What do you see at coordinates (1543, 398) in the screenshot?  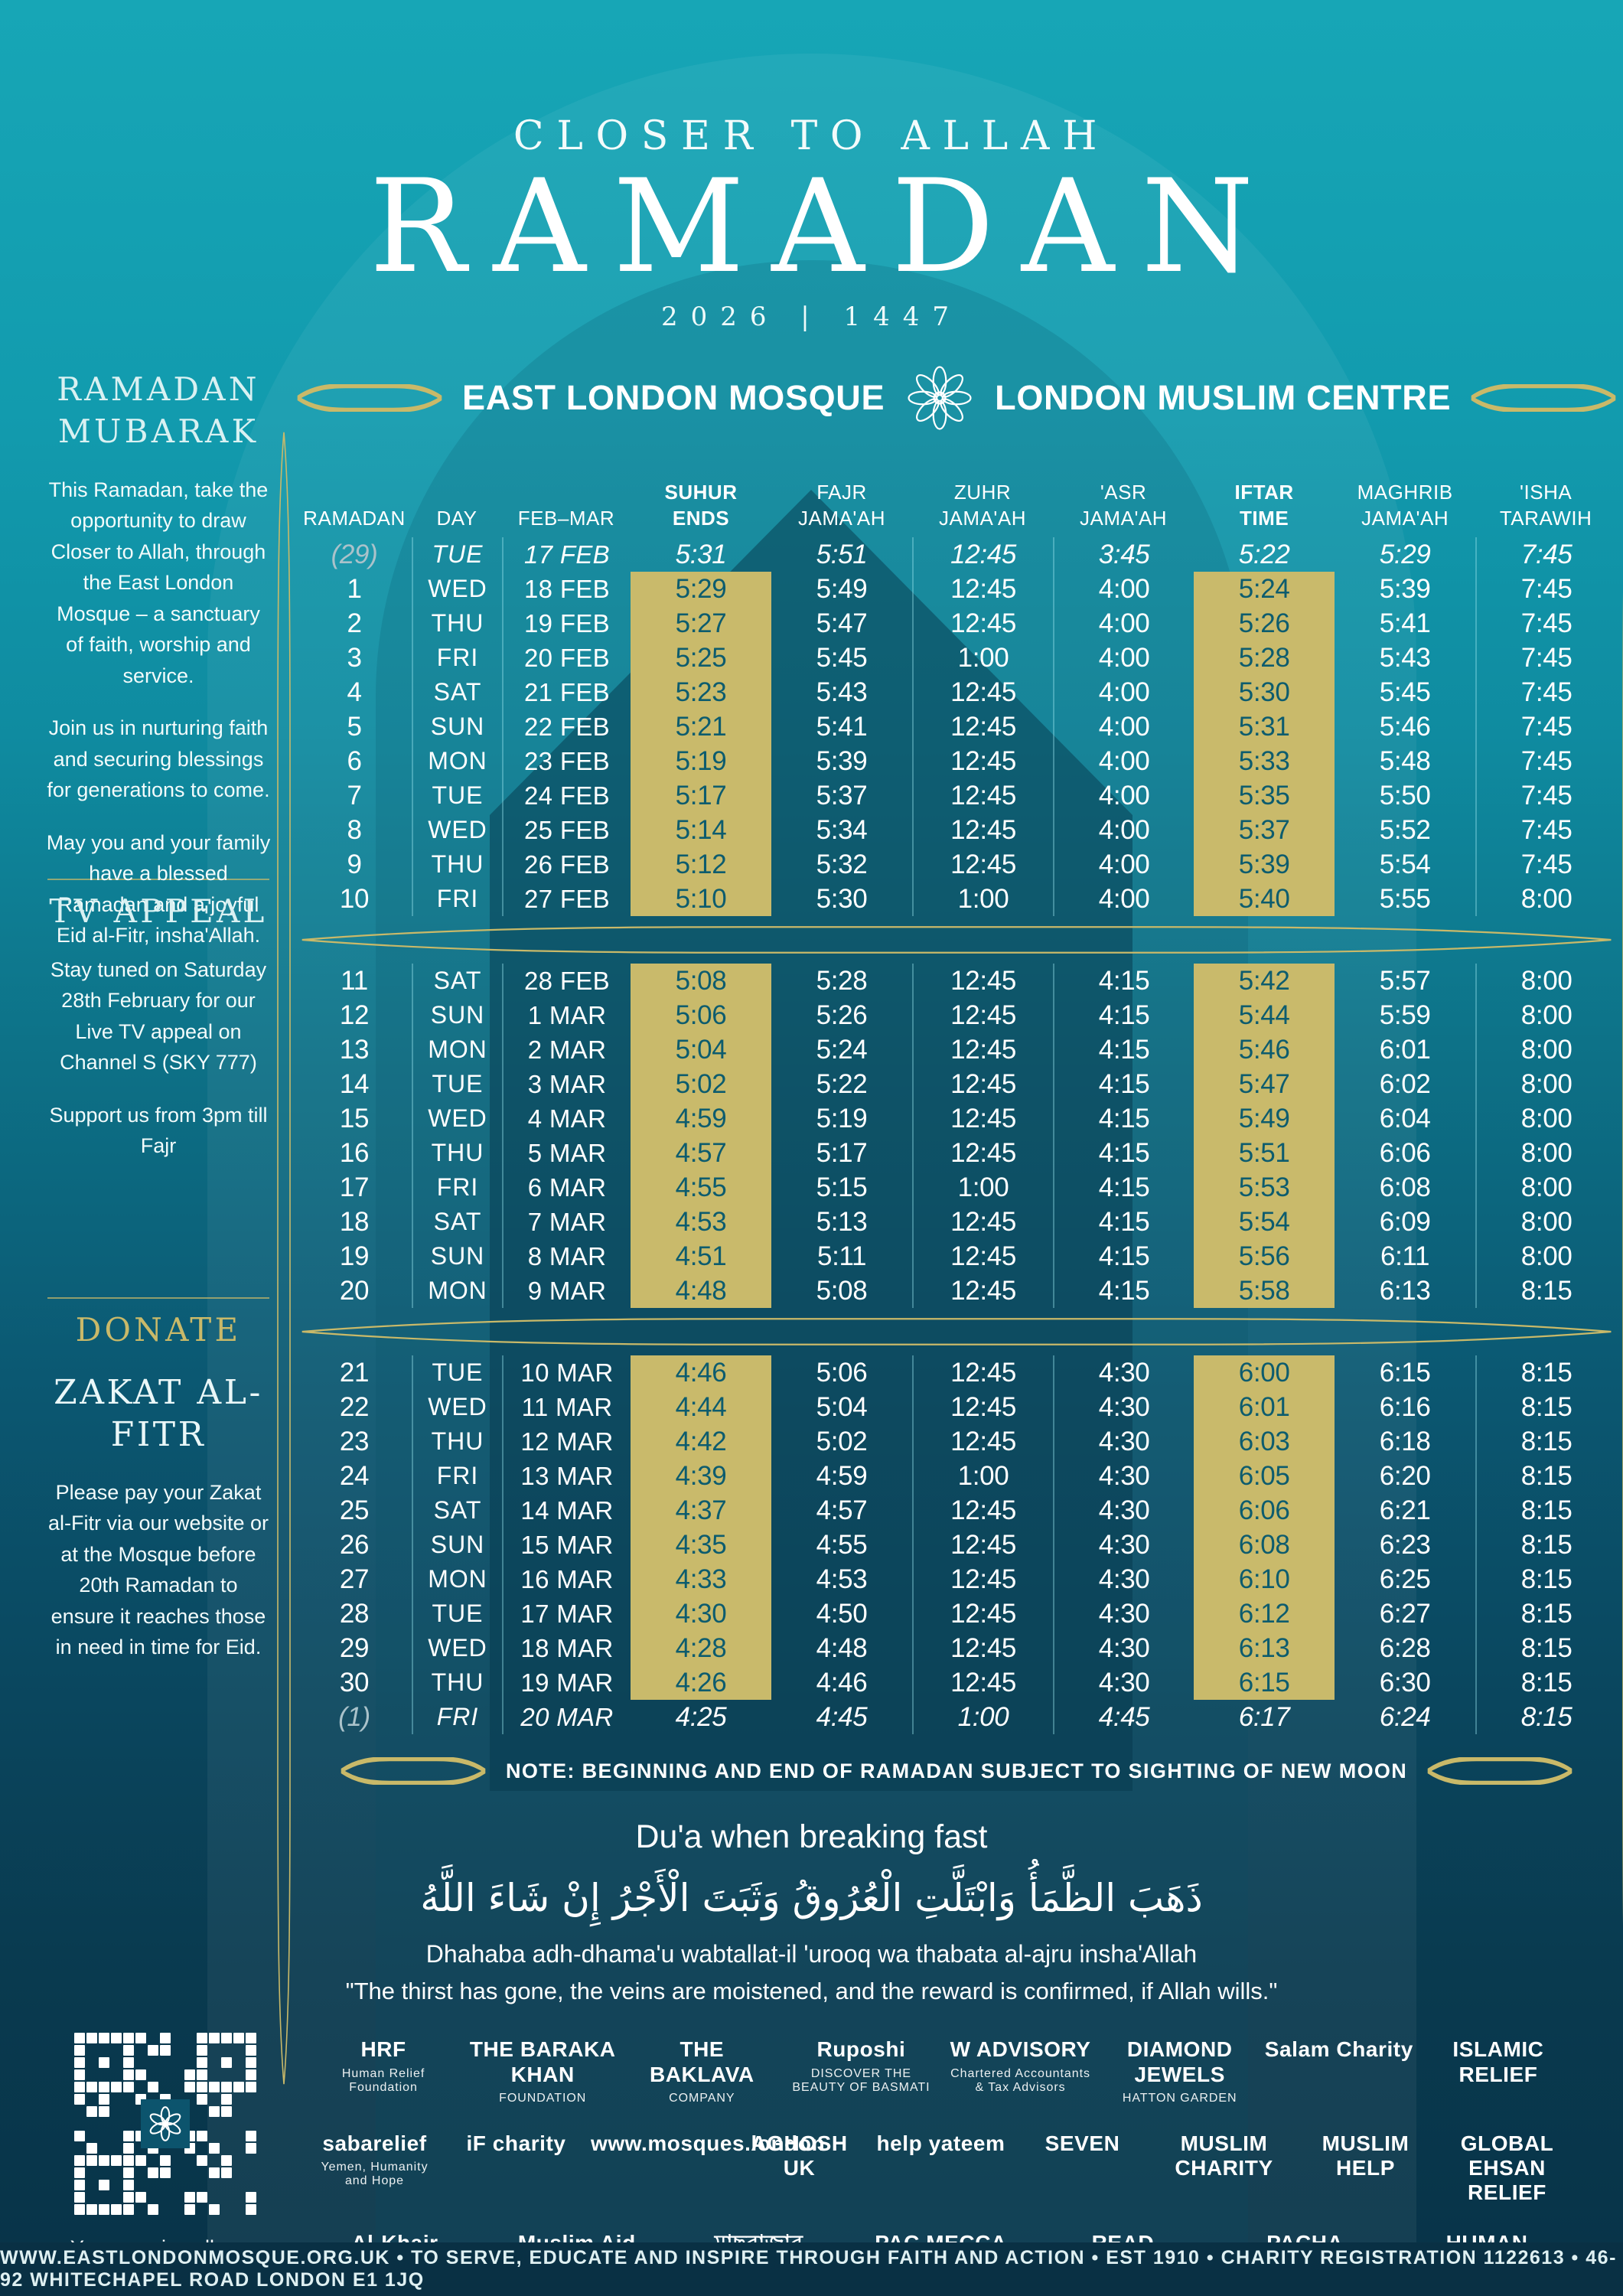 I see `gold-lens-ornament` at bounding box center [1543, 398].